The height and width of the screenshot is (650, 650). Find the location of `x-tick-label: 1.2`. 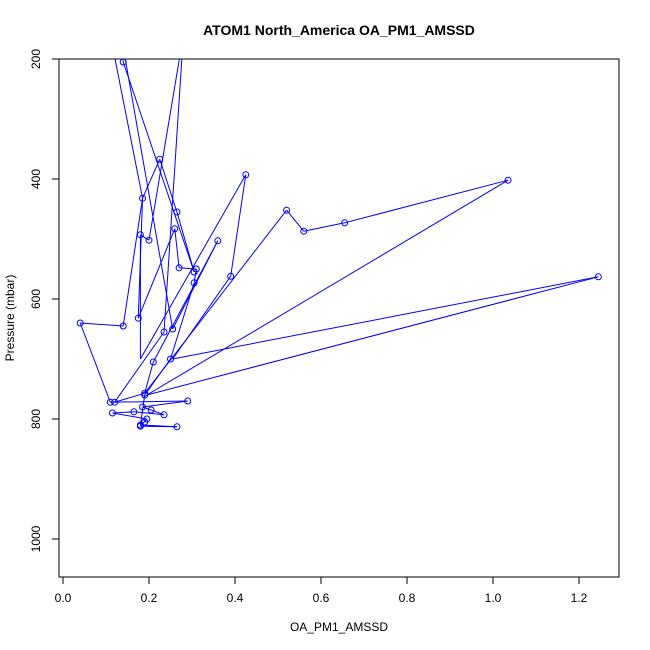

x-tick-label: 1.2 is located at coordinates (579, 598).